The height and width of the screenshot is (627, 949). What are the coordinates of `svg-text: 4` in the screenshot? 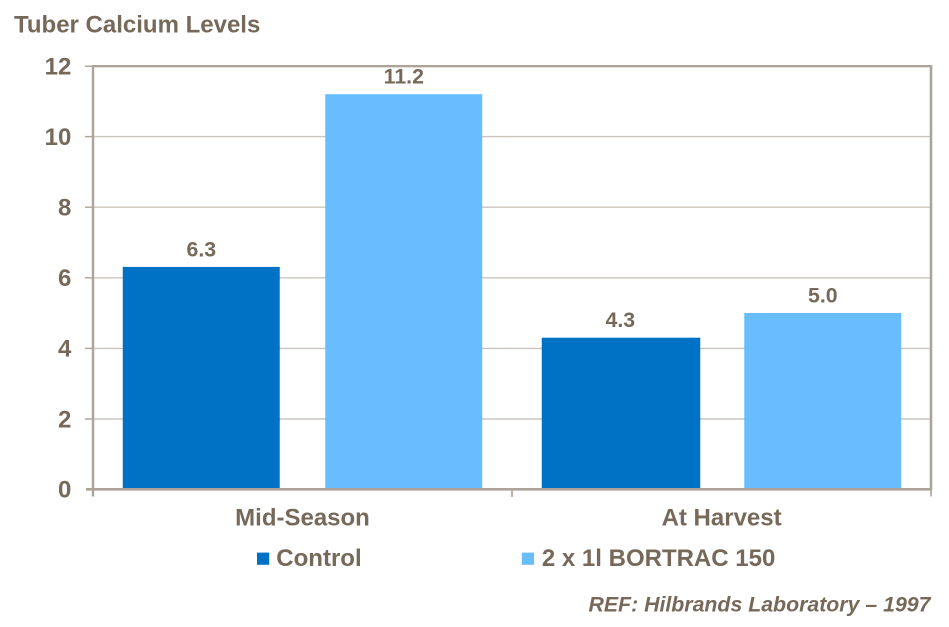 It's located at (65, 349).